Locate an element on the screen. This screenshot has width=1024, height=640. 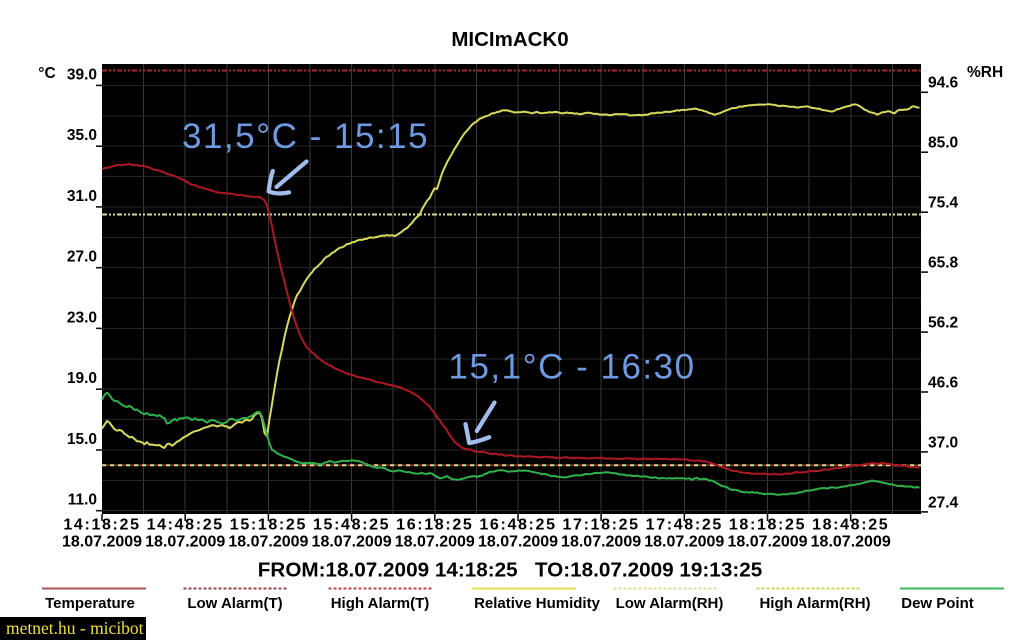
svg-text: 27.4 is located at coordinates (943, 502).